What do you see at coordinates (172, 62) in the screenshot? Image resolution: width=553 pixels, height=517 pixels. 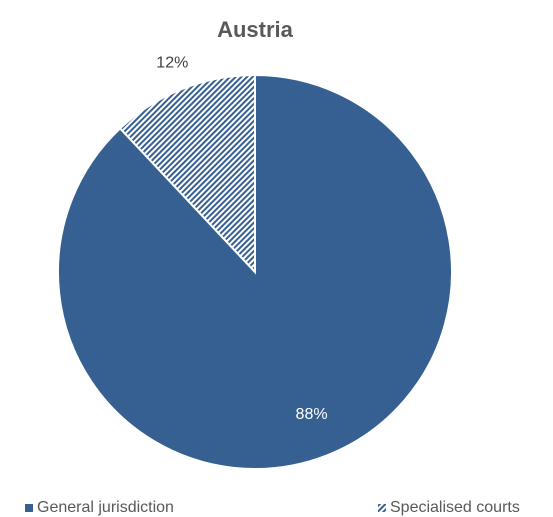 I see `data-label: 12%` at bounding box center [172, 62].